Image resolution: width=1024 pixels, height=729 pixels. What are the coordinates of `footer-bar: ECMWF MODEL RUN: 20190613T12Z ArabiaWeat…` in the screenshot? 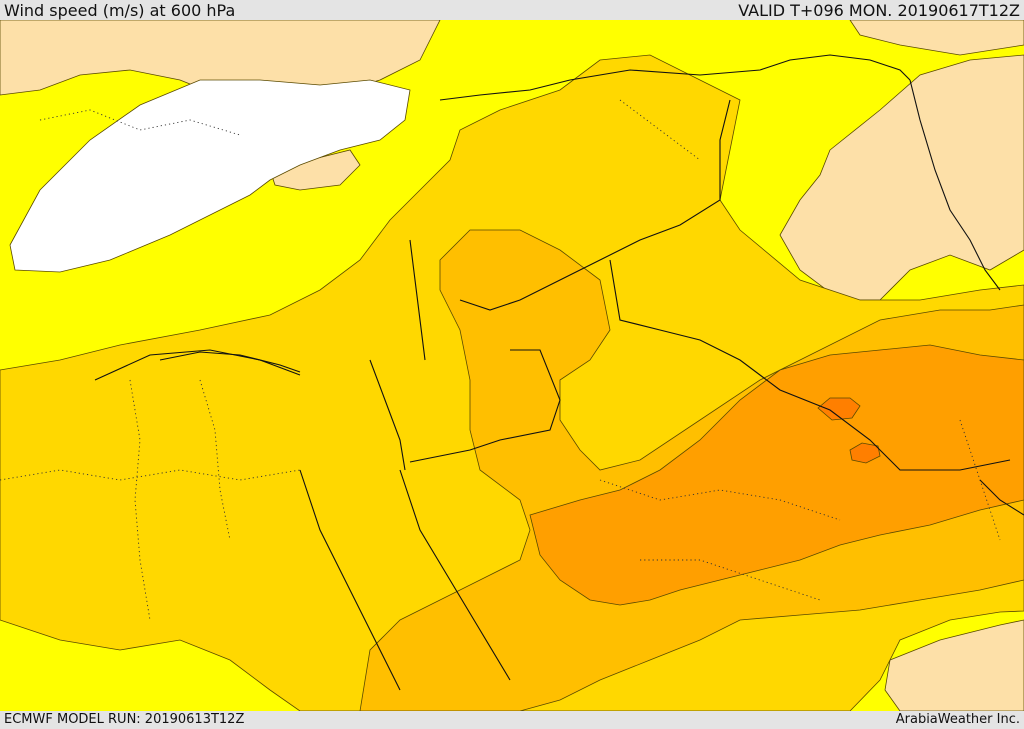 It's located at (512, 720).